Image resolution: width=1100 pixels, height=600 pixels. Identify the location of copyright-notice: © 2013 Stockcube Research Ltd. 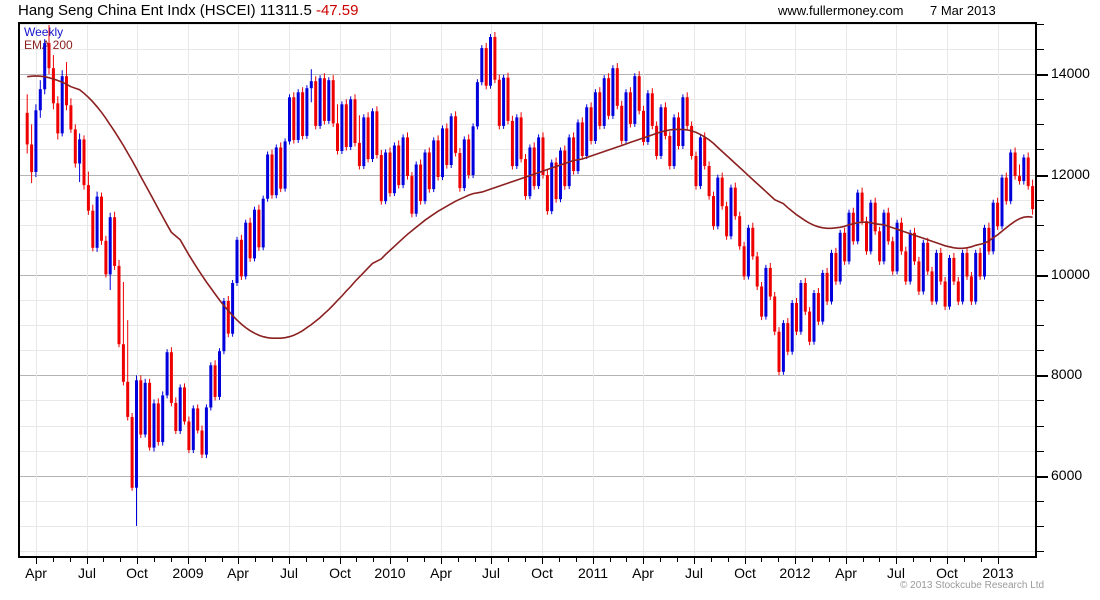
(972, 585).